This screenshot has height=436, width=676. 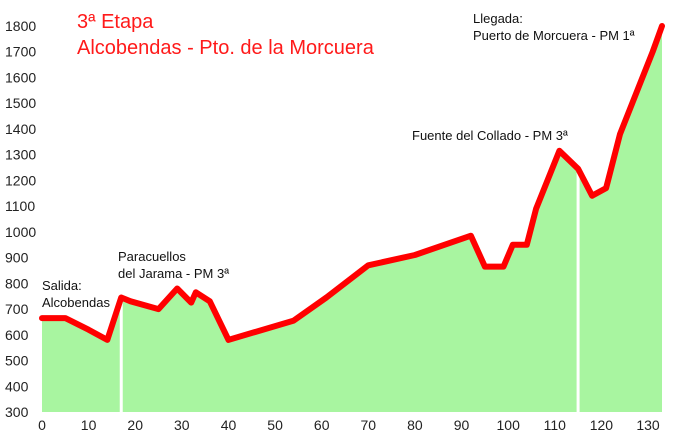 I want to click on y-tick-label: 800, so click(x=17, y=283).